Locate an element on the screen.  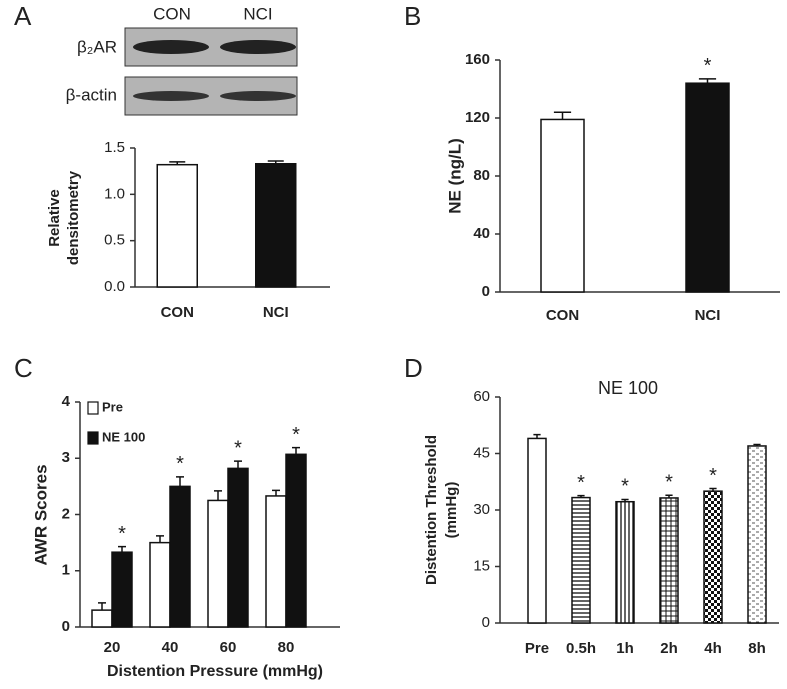
x-tick-label: 60 is located at coordinates (228, 647).